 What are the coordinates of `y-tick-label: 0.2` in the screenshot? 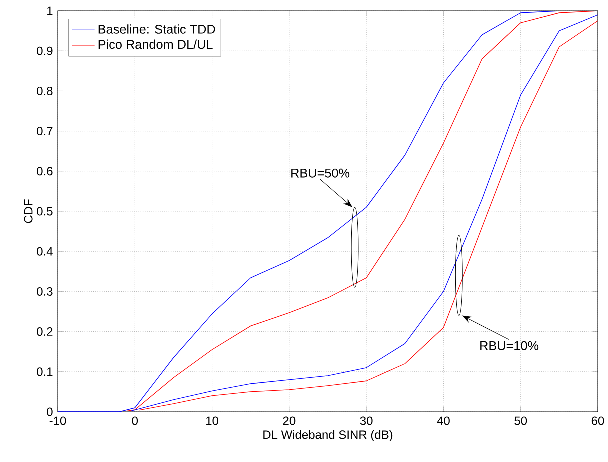 It's located at (45, 332).